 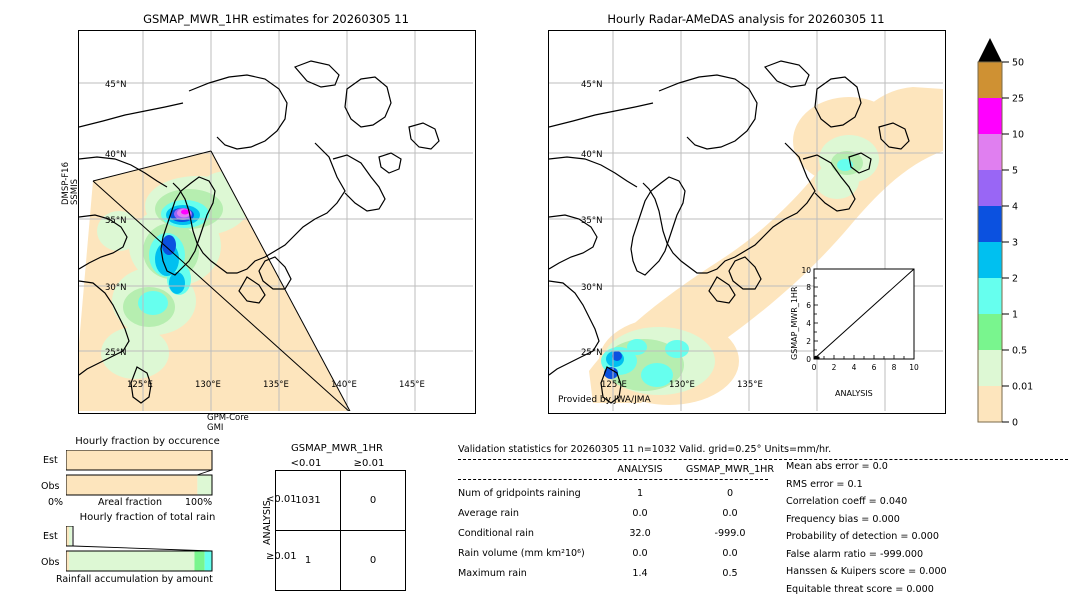 I want to click on occurrence-obs-label: Obs, so click(x=50, y=486).